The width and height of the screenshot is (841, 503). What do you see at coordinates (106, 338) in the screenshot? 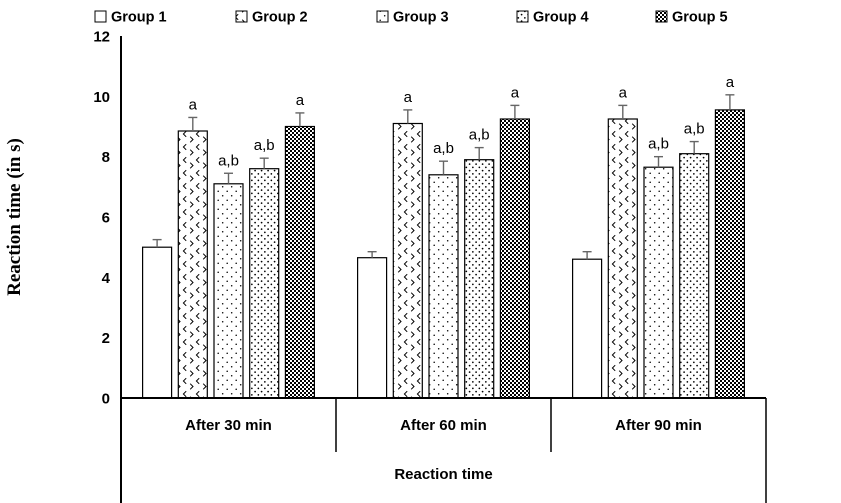
I see `y-tick-label: 2` at bounding box center [106, 338].